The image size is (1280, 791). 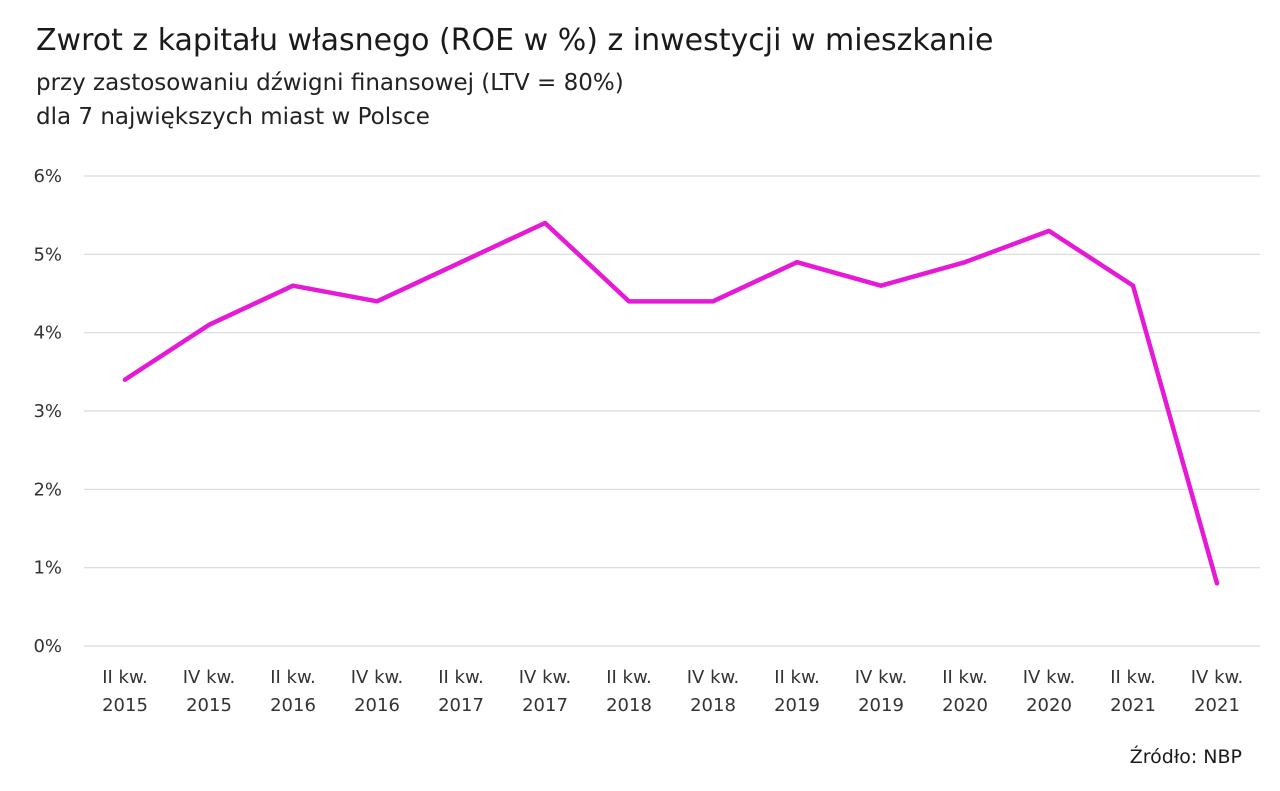 What do you see at coordinates (1133, 691) in the screenshot?
I see `x-tick-label: II kw. 2021` at bounding box center [1133, 691].